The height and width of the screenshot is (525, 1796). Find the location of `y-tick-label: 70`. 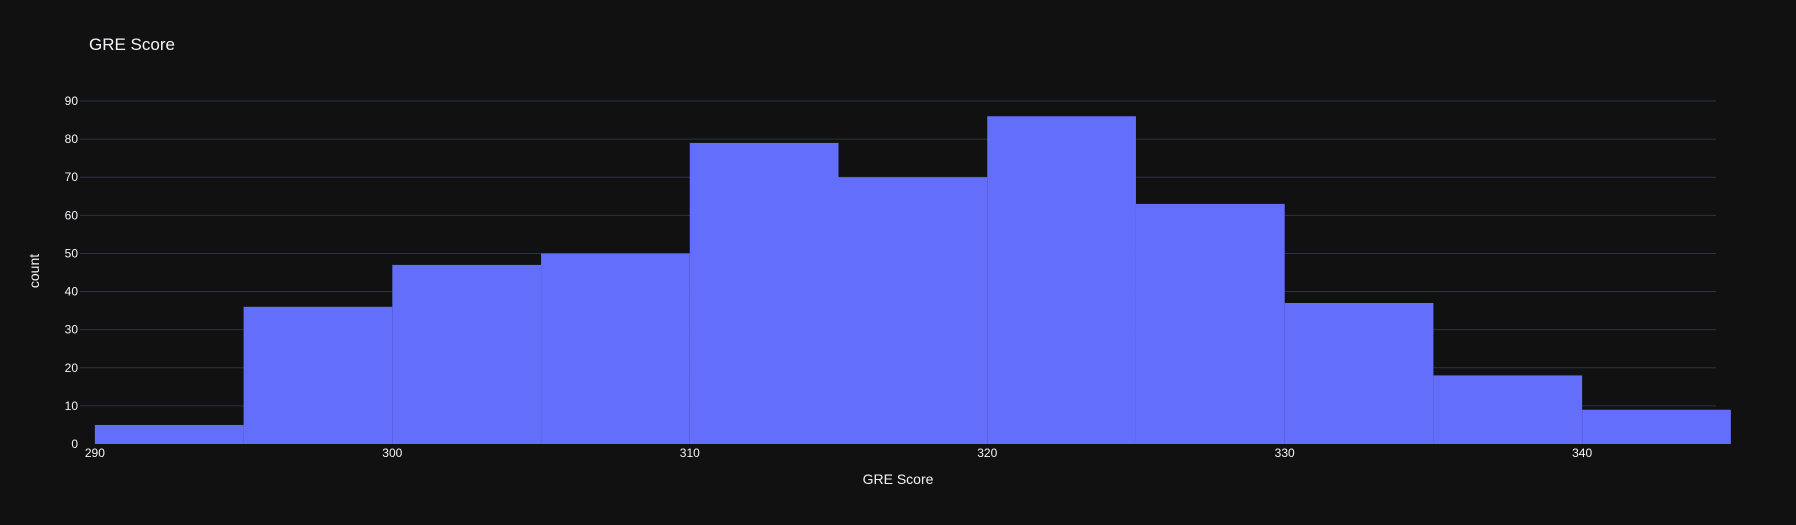

y-tick-label: 70 is located at coordinates (72, 177).